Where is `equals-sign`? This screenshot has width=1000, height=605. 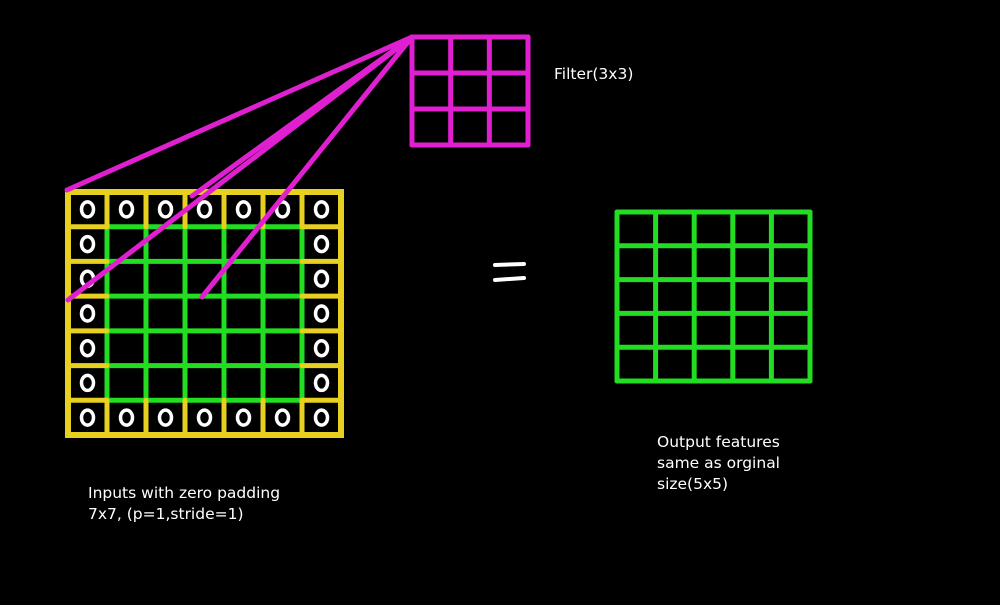
equals-sign is located at coordinates (509, 272).